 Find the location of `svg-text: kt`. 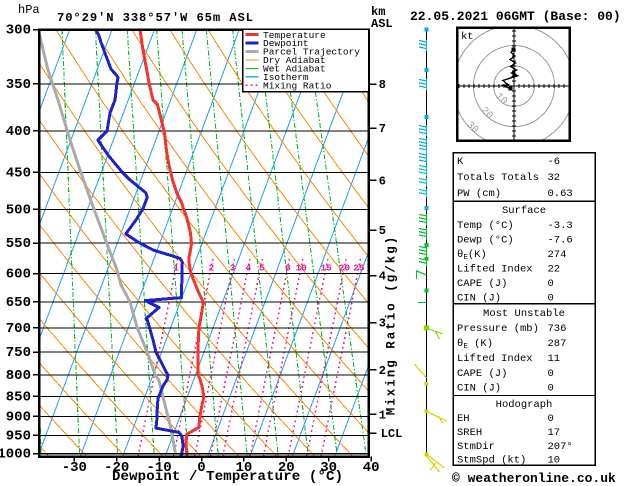

svg-text: kt is located at coordinates (467, 37).